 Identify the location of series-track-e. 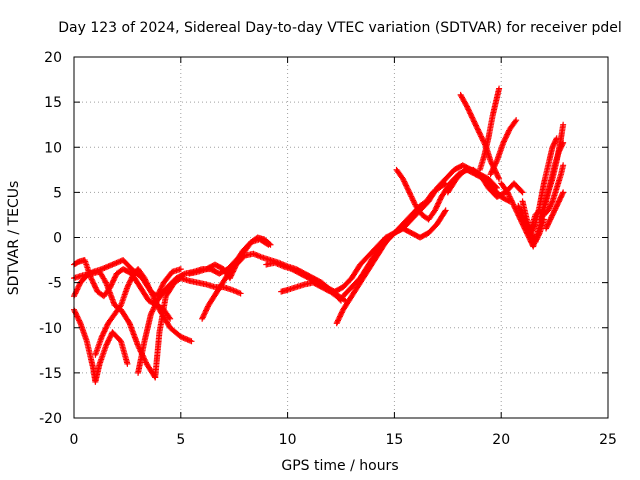
(138, 312).